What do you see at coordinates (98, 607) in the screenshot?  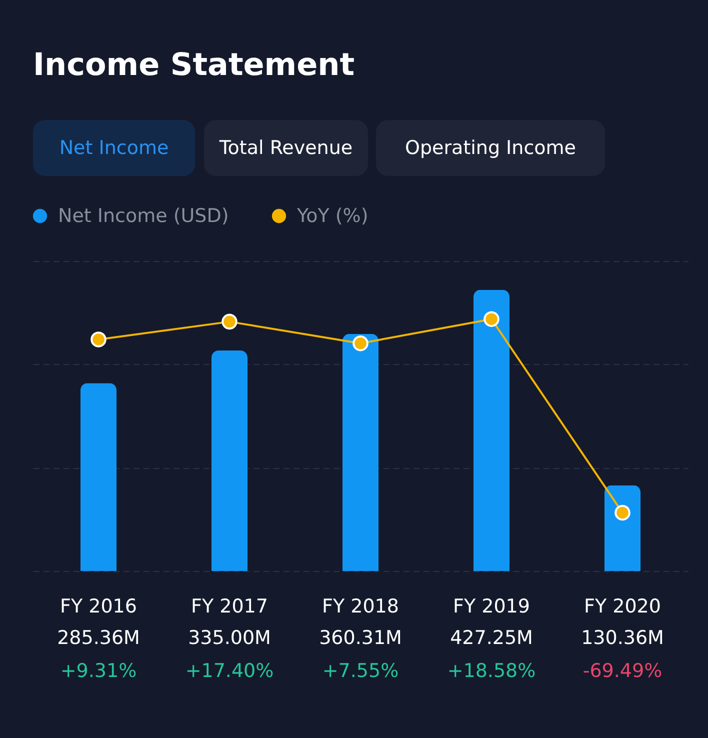 I see `x-tick-label: FY 2016` at bounding box center [98, 607].